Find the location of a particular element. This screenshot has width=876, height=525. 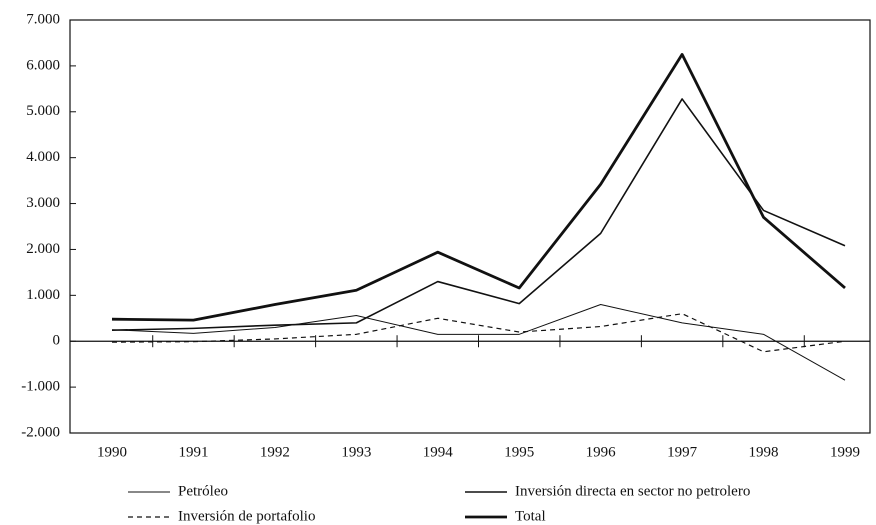

y-tick-label: 3.000 is located at coordinates (43, 203).